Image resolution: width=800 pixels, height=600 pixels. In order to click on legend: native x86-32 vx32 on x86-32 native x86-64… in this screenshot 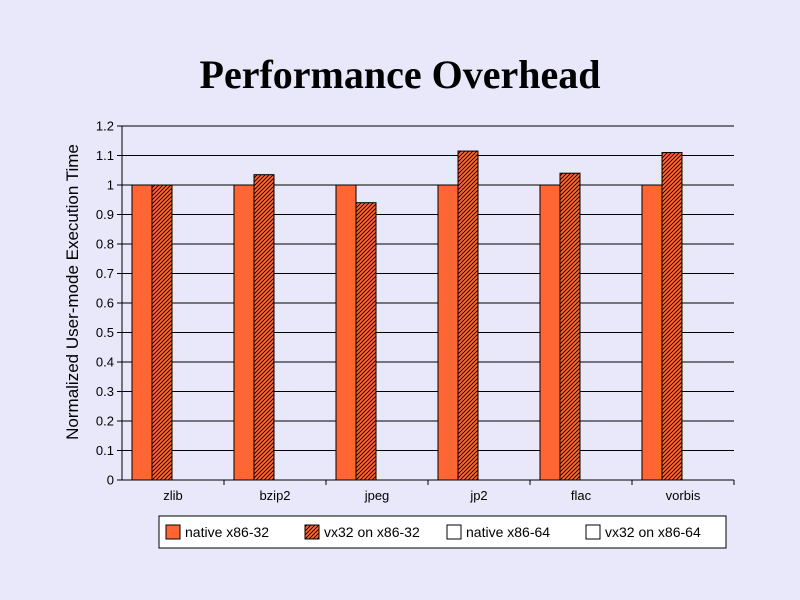, I will do `click(442, 532)`.